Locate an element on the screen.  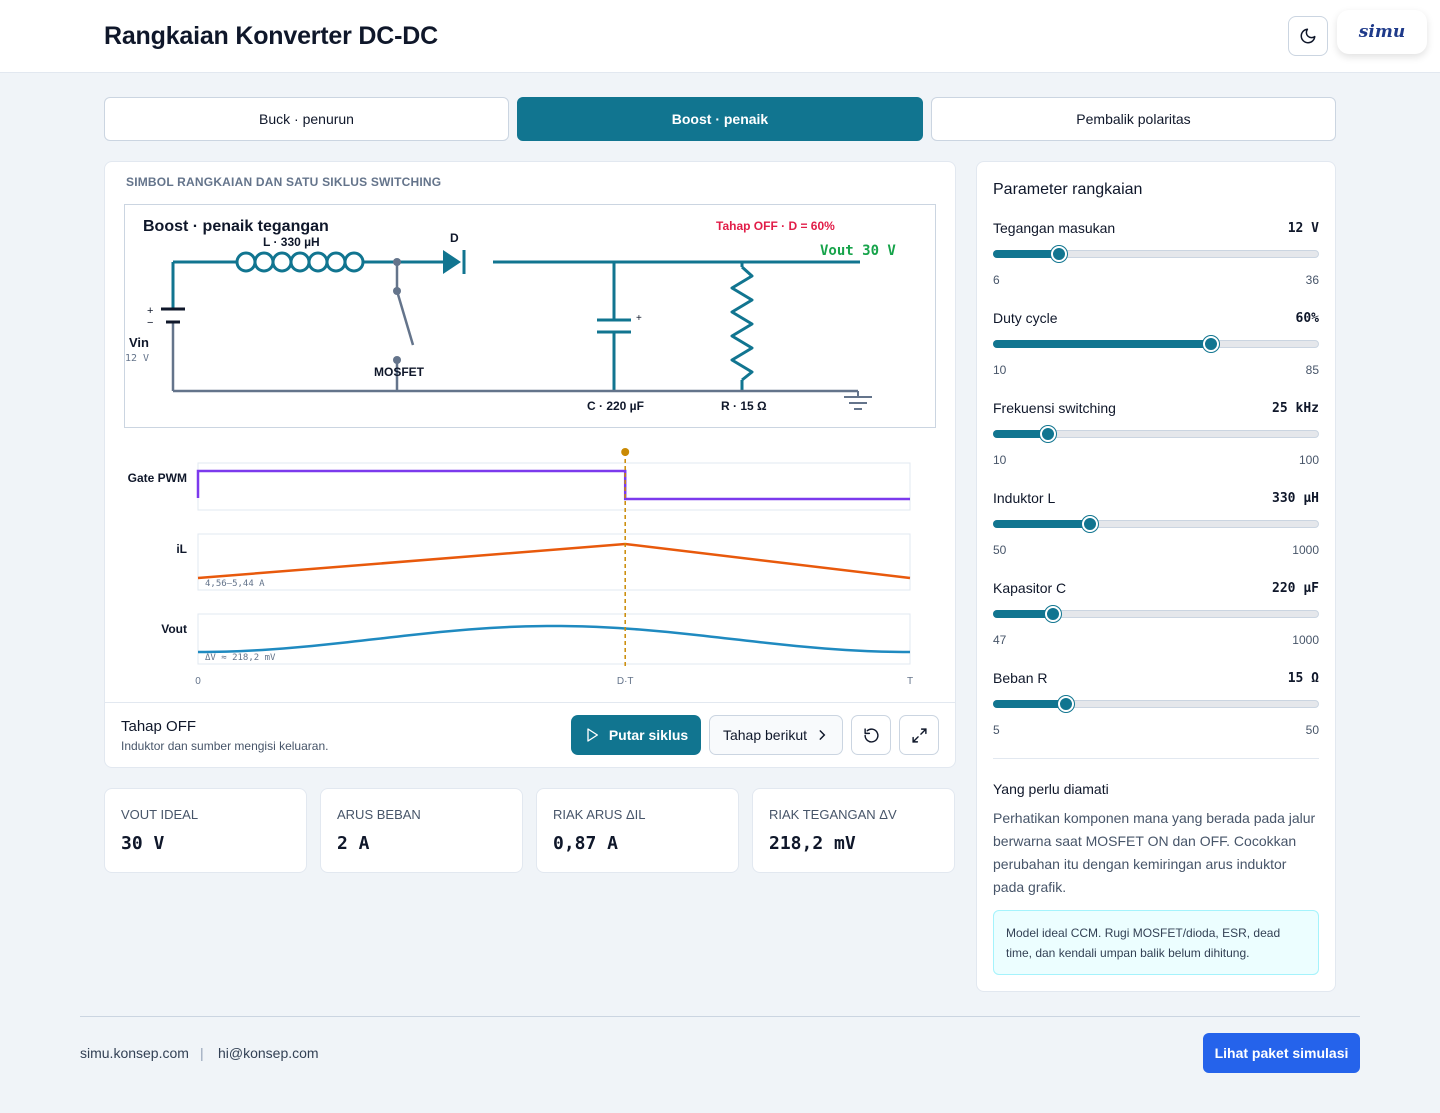
theme-toggle-button is located at coordinates (1308, 36).